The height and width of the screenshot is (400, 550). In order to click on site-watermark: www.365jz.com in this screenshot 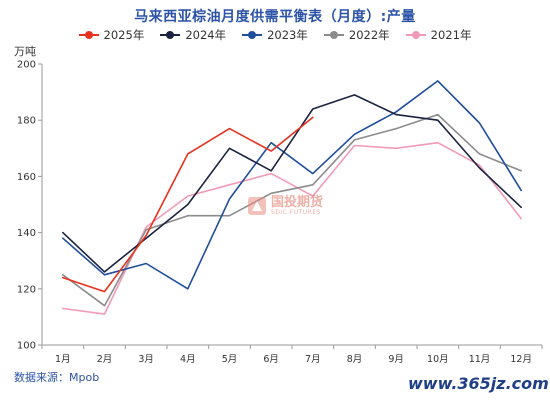, I will do `click(478, 383)`.